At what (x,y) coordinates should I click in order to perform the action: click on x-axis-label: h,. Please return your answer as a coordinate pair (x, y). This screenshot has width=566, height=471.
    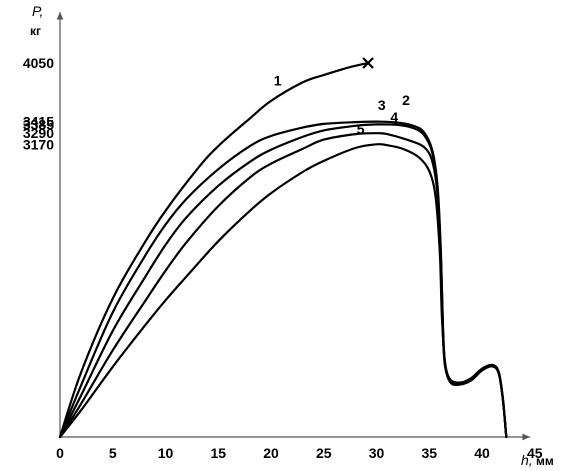
    Looking at the image, I should click on (527, 460).